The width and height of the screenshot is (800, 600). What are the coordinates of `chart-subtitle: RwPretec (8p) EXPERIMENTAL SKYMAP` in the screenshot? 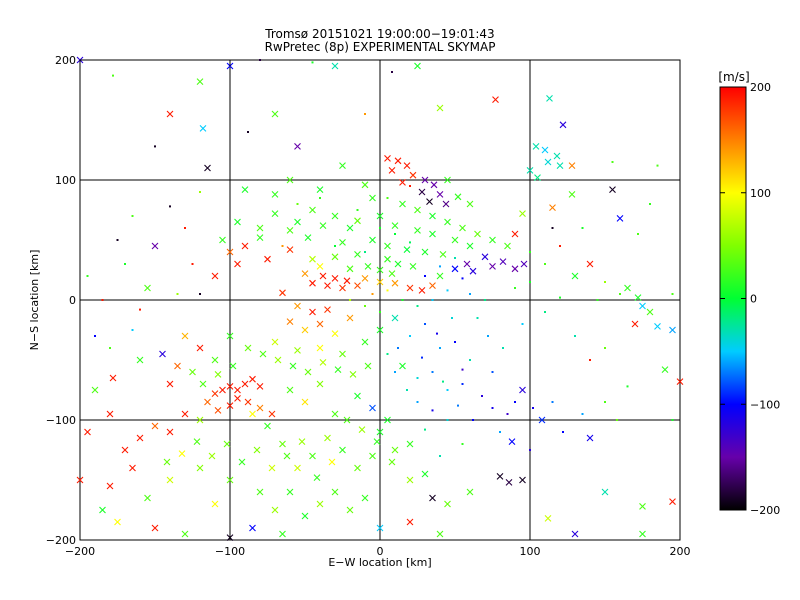 It's located at (380, 47).